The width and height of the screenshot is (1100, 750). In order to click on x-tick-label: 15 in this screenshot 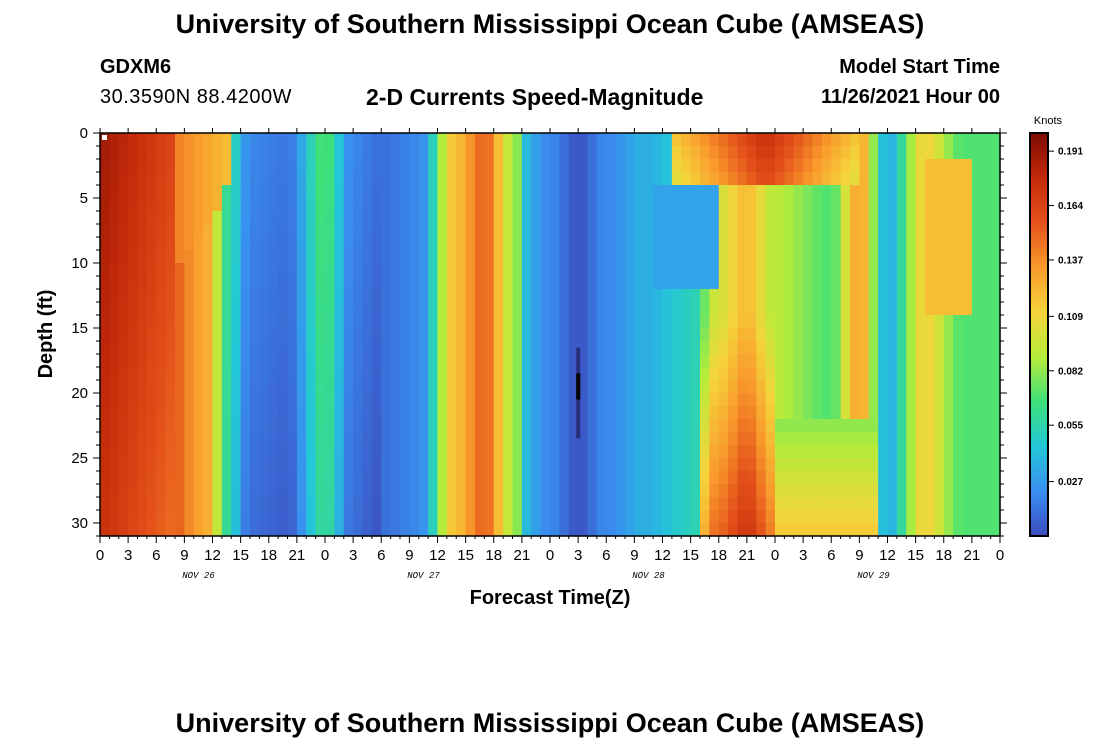, I will do `click(690, 555)`.